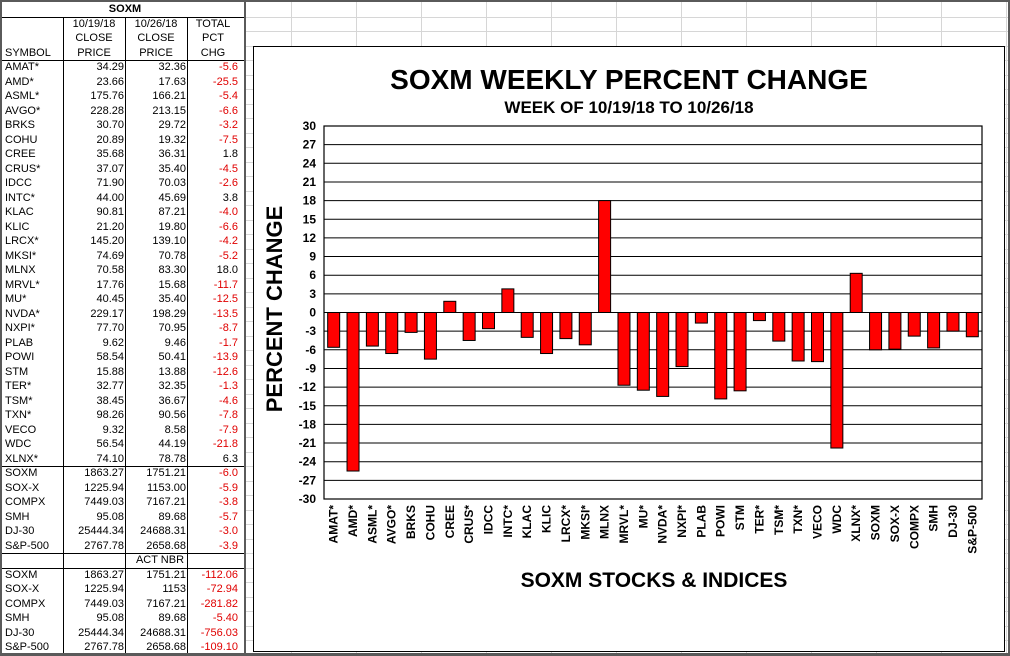 This screenshot has width=1010, height=656. I want to click on cell: 9.46, so click(175, 342).